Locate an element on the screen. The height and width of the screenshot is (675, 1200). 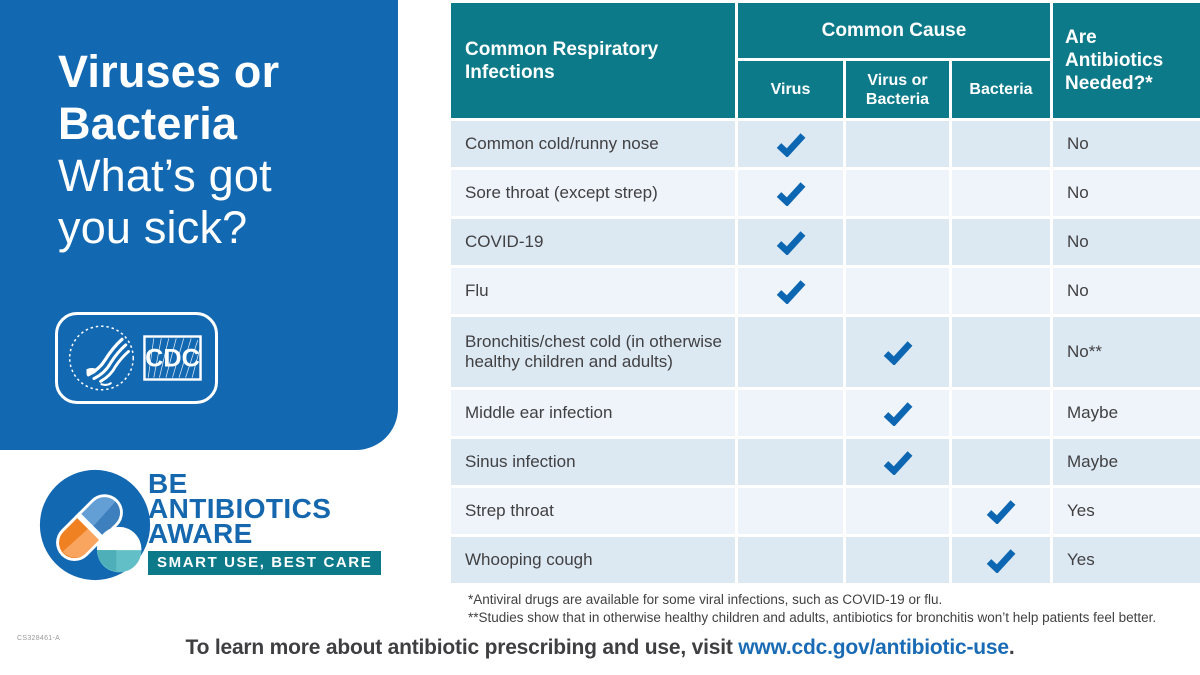
page-title: Viruses or Bacteria What’s got you sick? is located at coordinates (168, 150).